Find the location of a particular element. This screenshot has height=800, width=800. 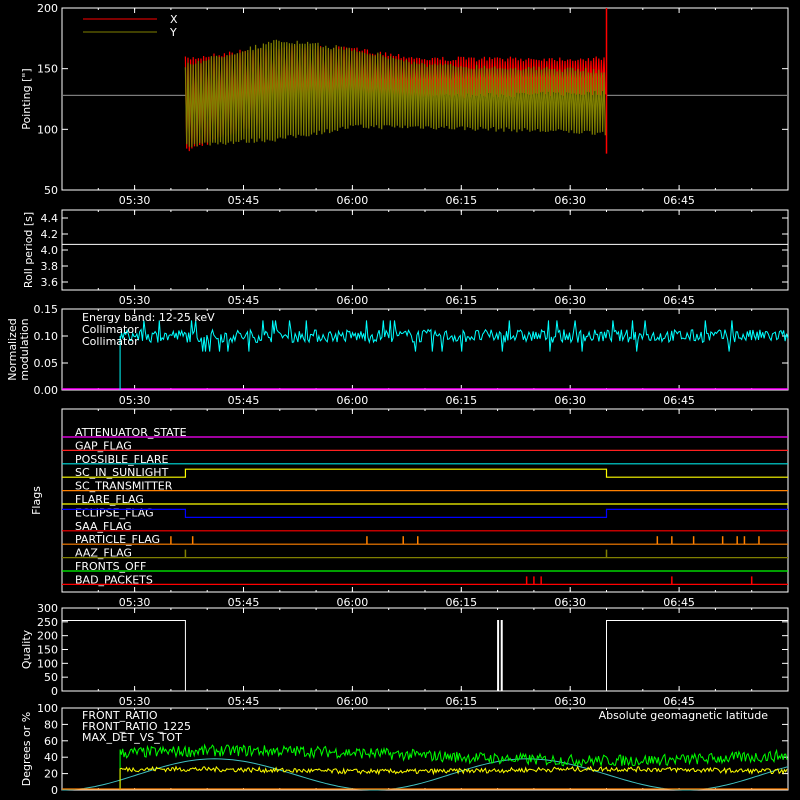

series-line-y is located at coordinates (395, 93).